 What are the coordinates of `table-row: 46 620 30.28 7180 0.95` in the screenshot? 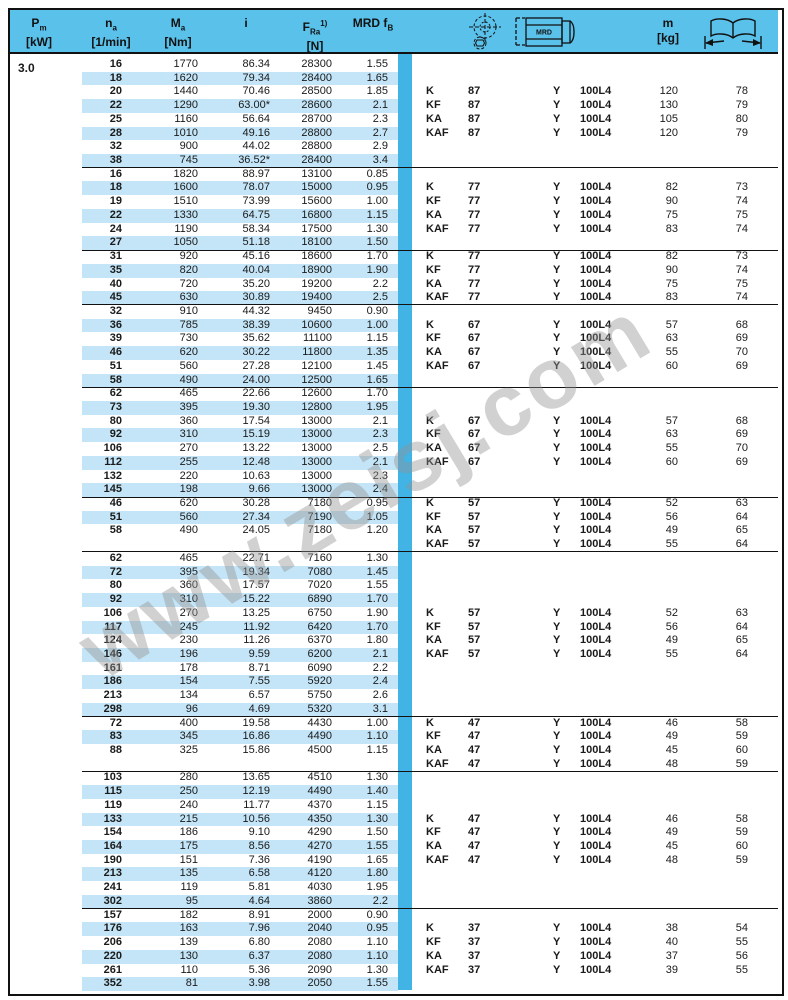 It's located at (394, 504).